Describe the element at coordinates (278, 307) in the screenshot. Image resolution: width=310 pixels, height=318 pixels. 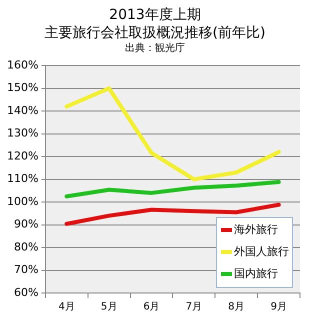
I see `x-tick-label: 9月` at that location.